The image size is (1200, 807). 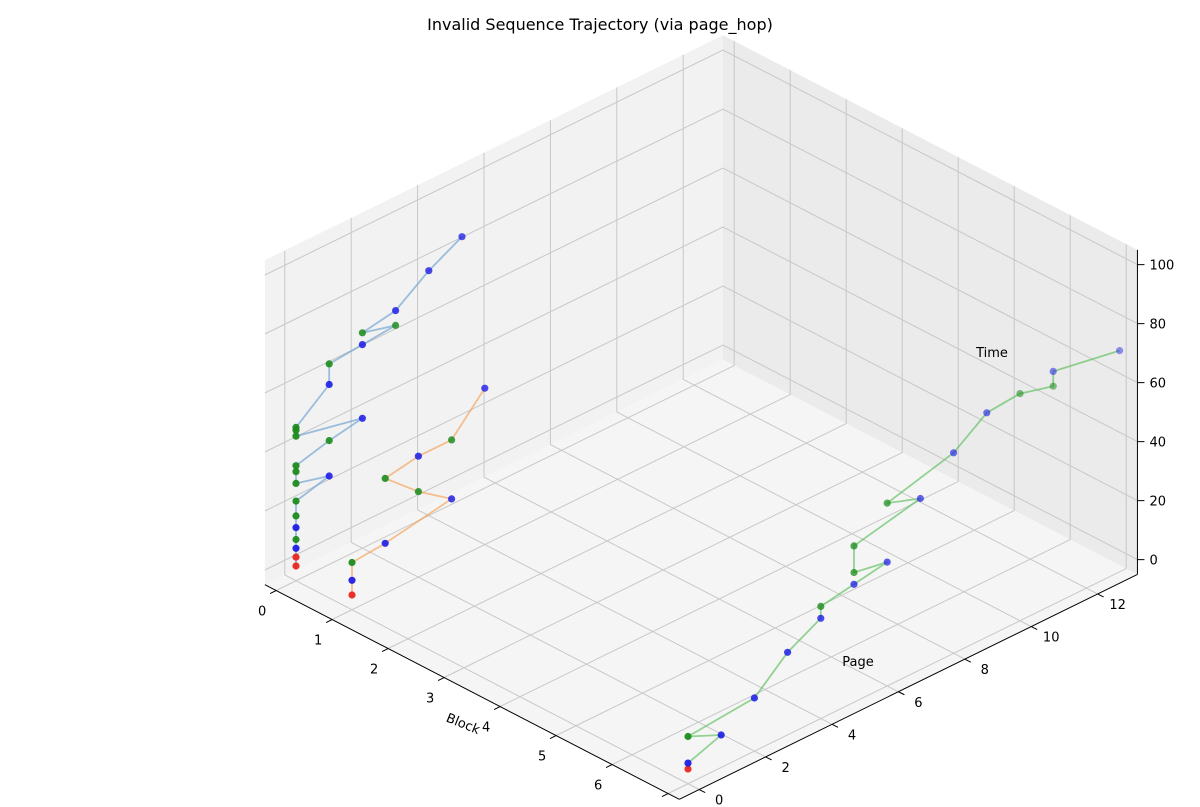 What do you see at coordinates (463, 724) in the screenshot?
I see `x-axis-label: Block` at bounding box center [463, 724].